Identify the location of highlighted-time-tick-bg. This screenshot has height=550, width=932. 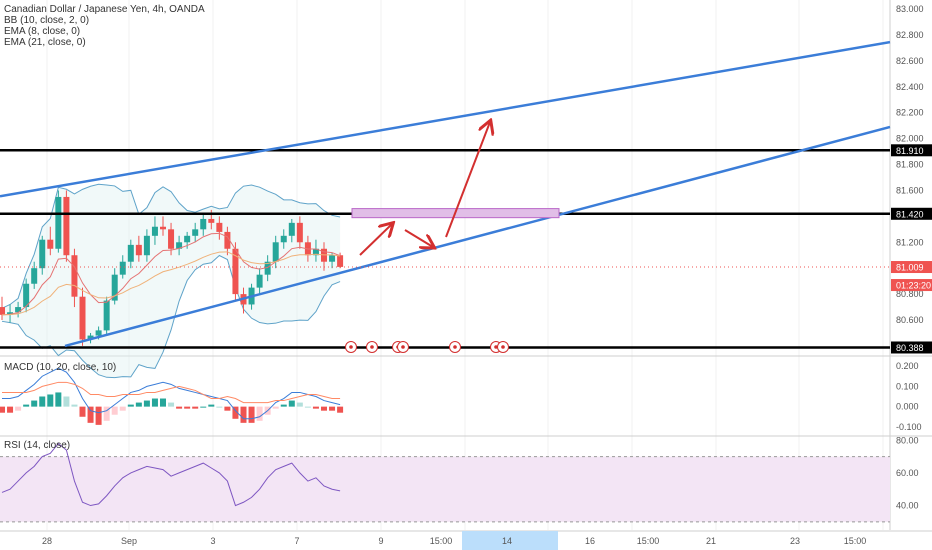
(510, 540).